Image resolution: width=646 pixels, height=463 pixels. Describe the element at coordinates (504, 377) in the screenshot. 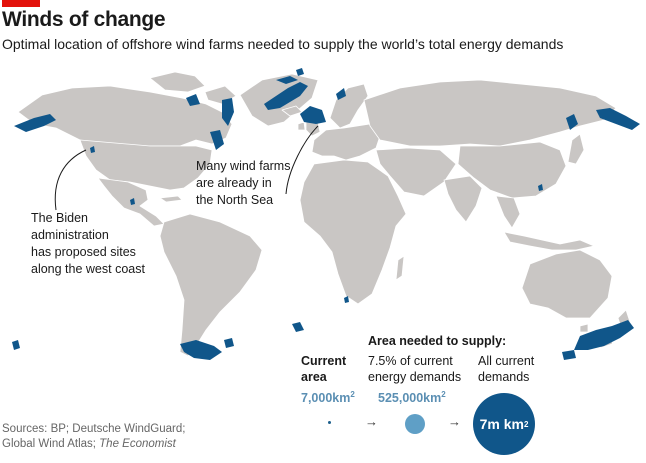

I see `legend-all-label-line: demands` at that location.